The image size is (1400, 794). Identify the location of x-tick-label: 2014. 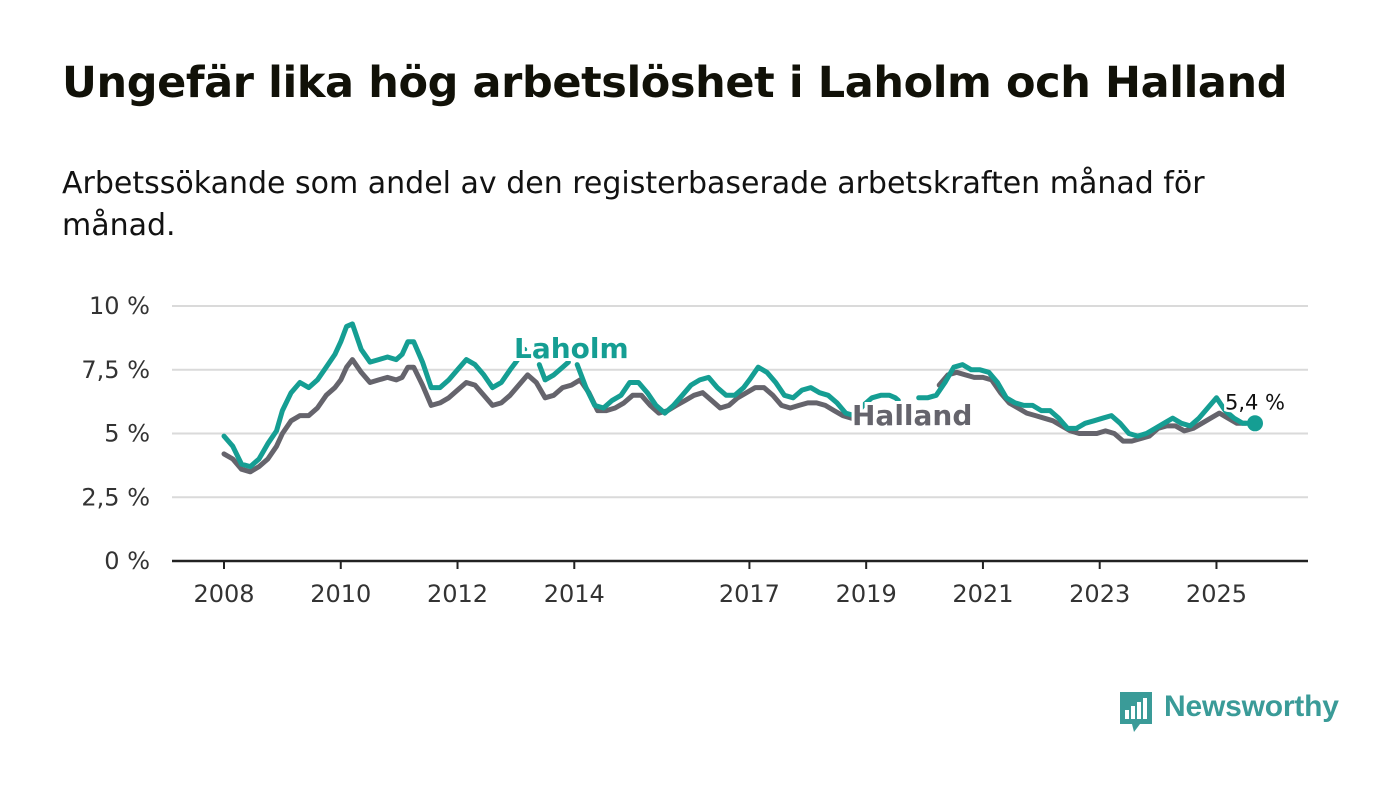
(574, 594).